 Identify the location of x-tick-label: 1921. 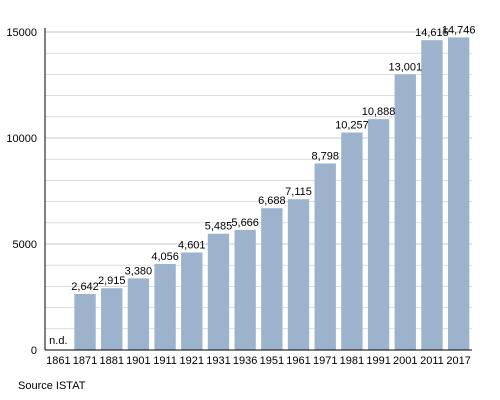
(192, 361).